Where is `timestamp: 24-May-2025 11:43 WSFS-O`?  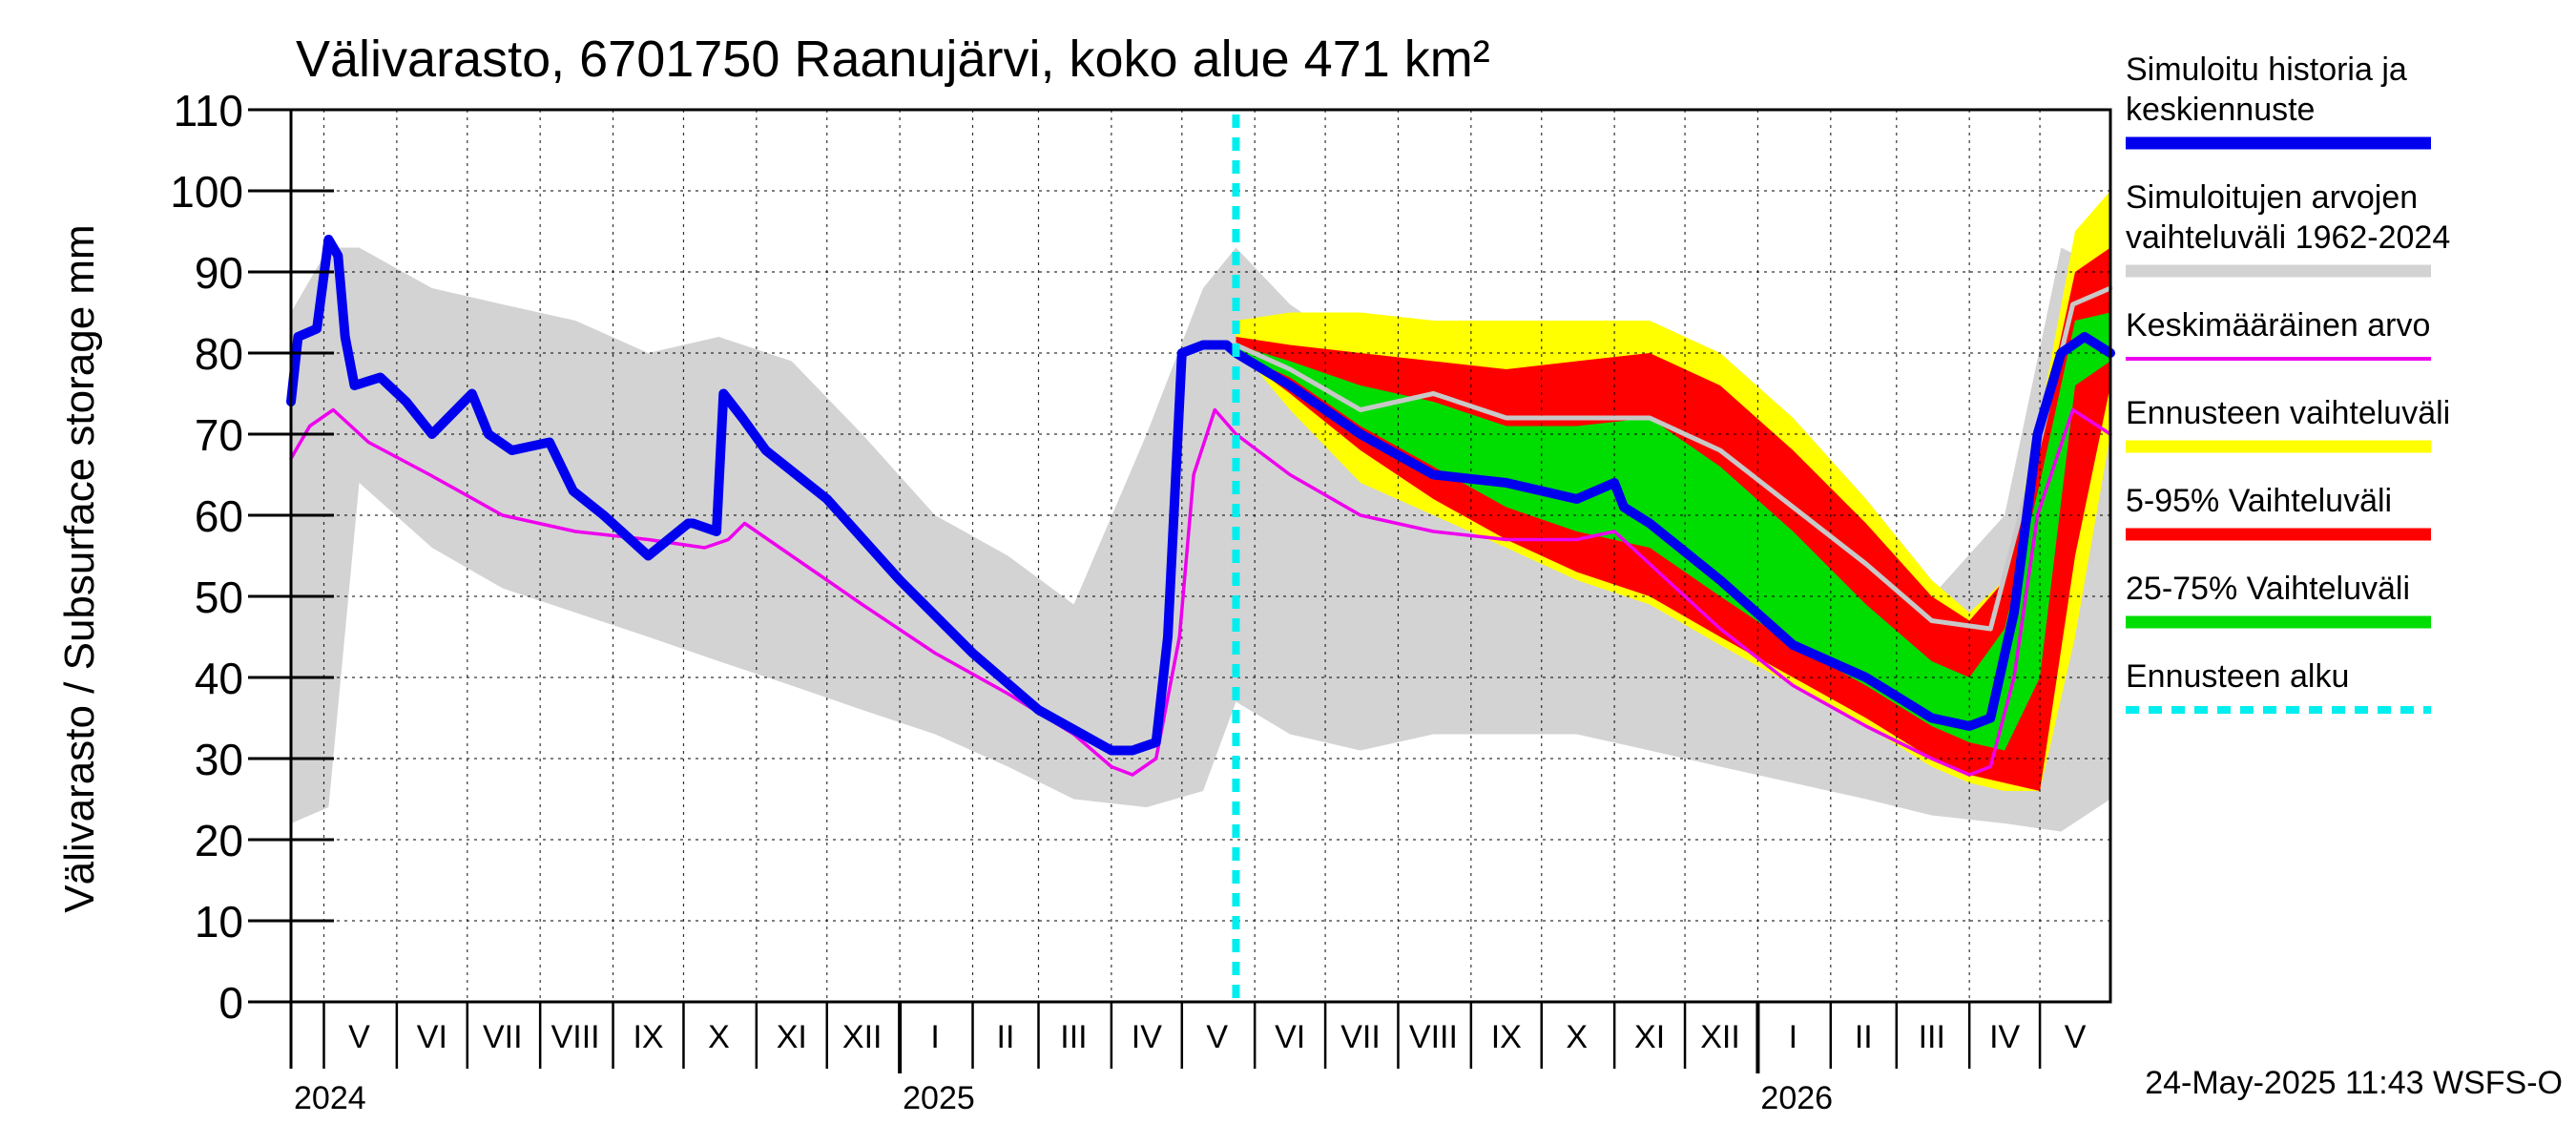 timestamp: 24-May-2025 11:43 WSFS-O is located at coordinates (2354, 1083).